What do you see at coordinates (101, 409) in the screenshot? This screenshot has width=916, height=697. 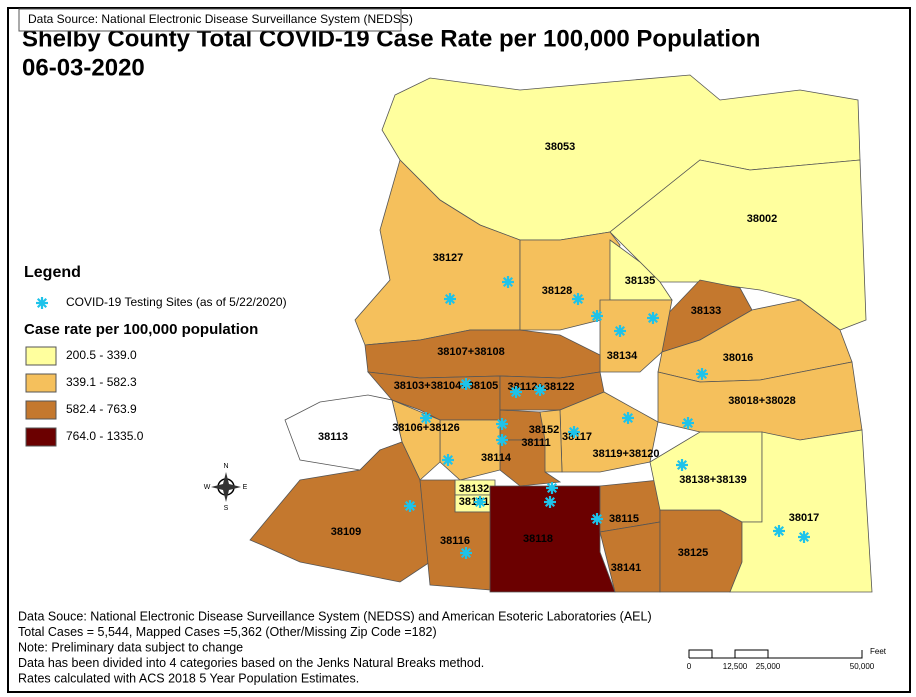 I see `legend-class-label: 582.4 - 763.9` at bounding box center [101, 409].